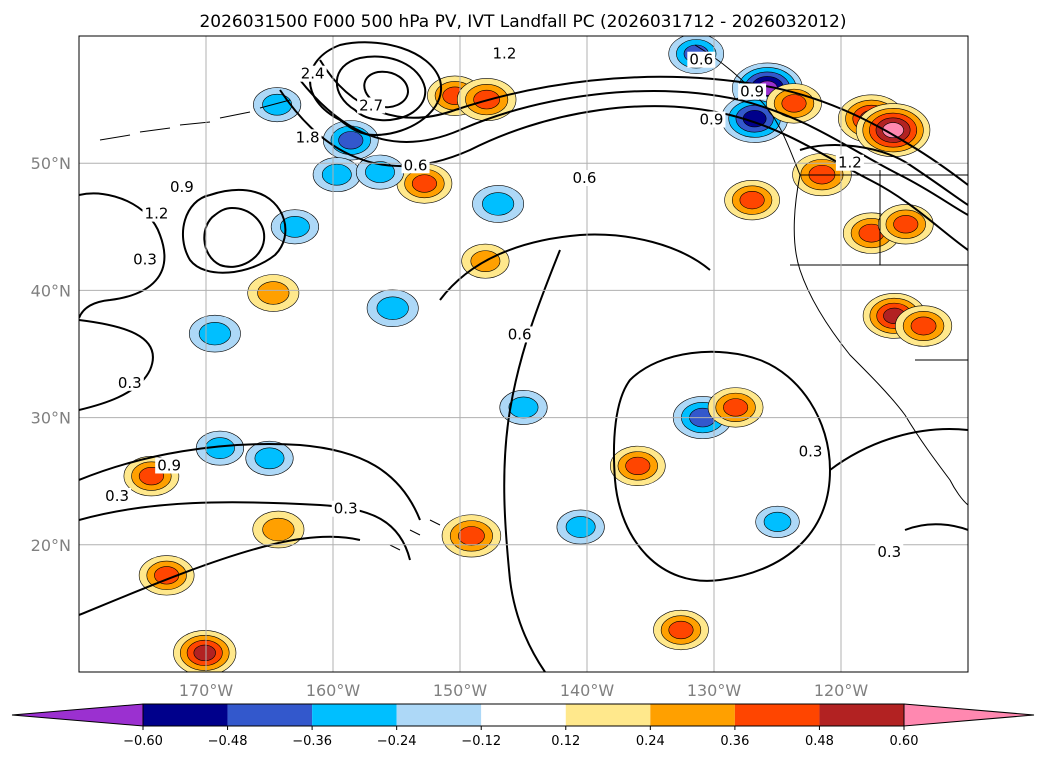 The width and height of the screenshot is (1047, 765). I want to click on colorbar-label-9: 0.60, so click(904, 741).